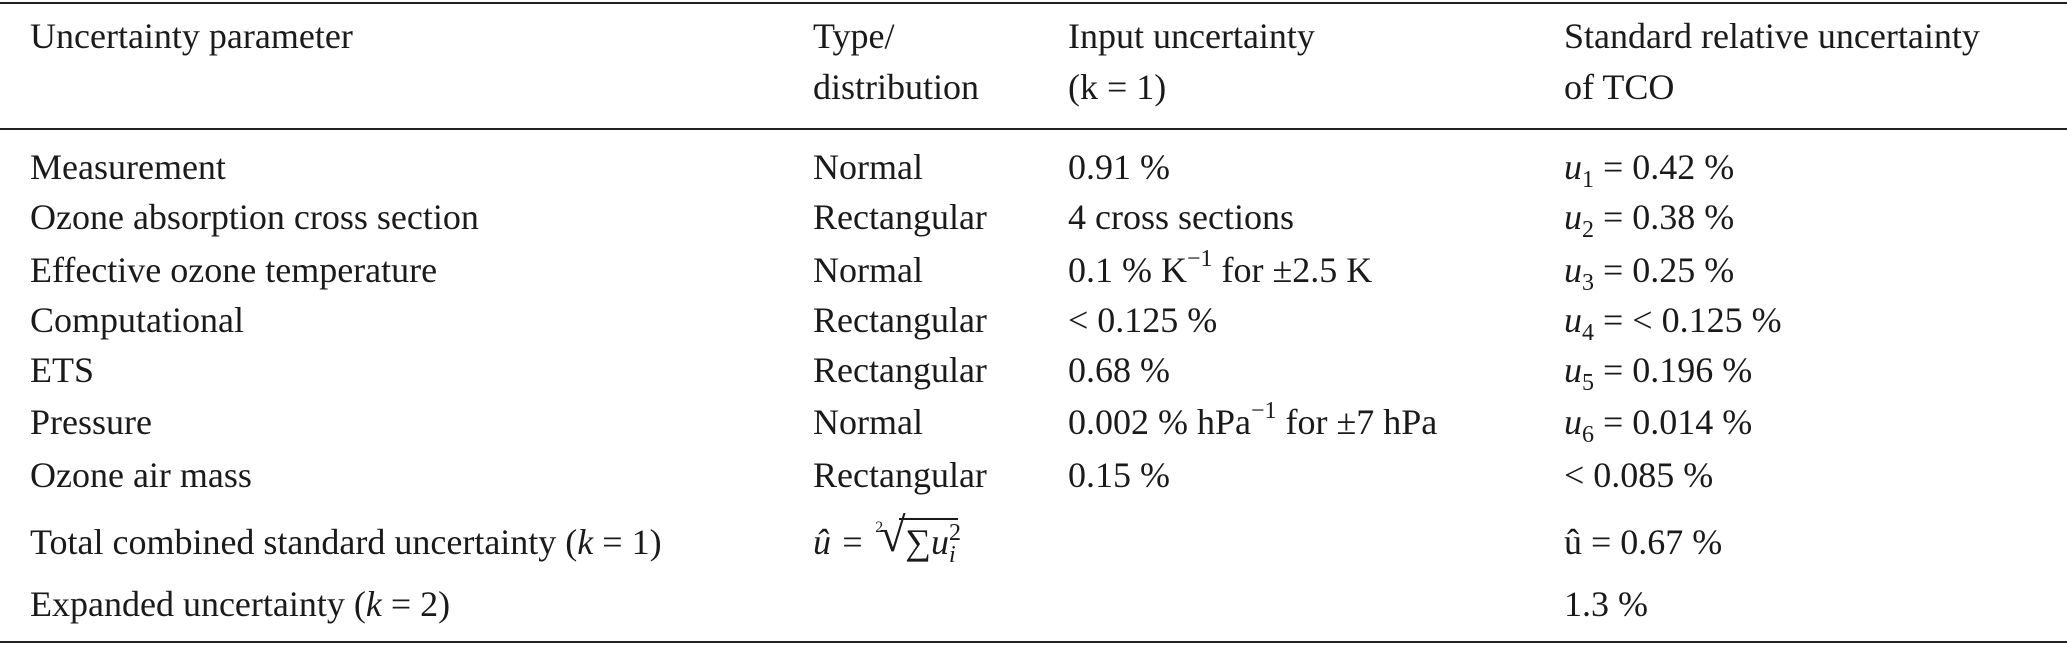 This screenshot has width=2067, height=646. I want to click on input-range: for ±2.5 K, so click(1292, 270).